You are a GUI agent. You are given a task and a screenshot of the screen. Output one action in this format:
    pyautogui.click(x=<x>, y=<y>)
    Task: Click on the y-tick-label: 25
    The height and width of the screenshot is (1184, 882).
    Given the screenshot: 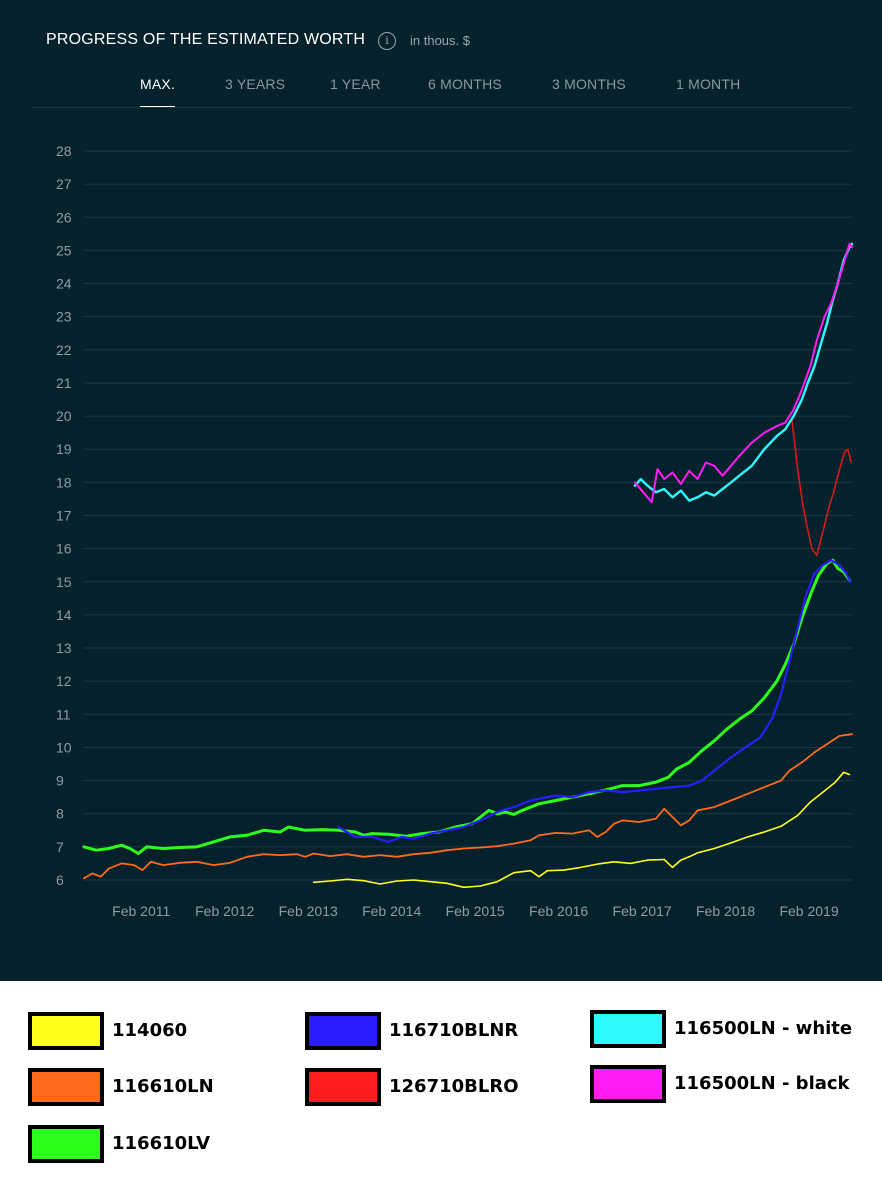 What is the action you would take?
    pyautogui.click(x=64, y=250)
    